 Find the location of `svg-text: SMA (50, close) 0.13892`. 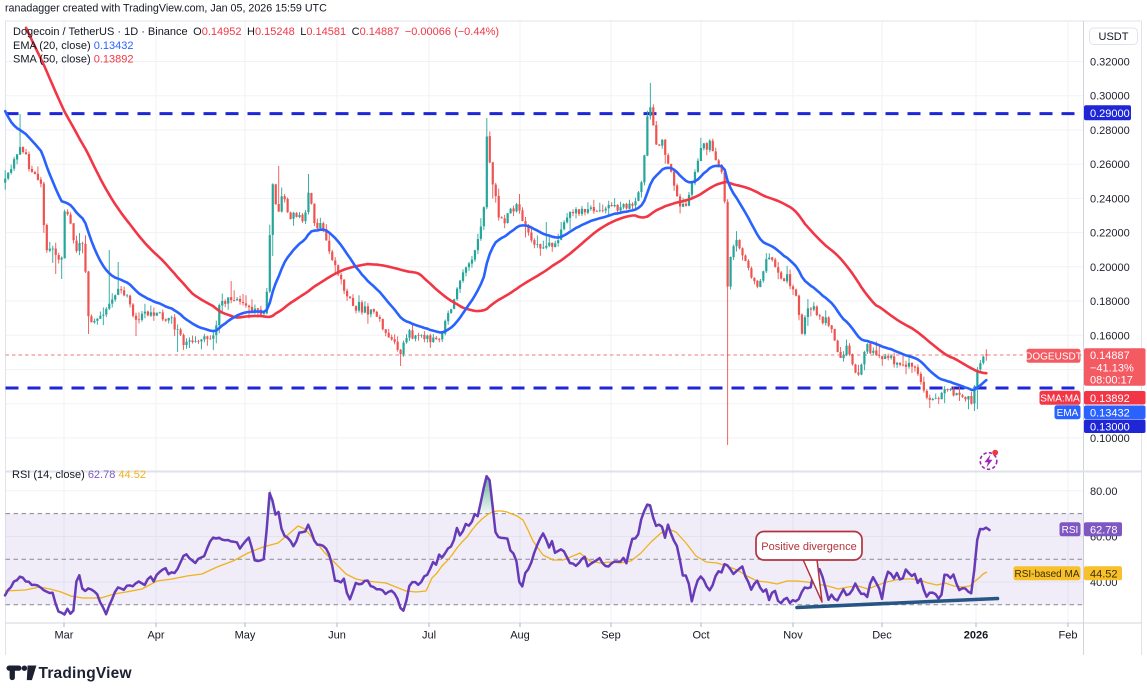

svg-text: SMA (50, close) 0.13892 is located at coordinates (73, 60).